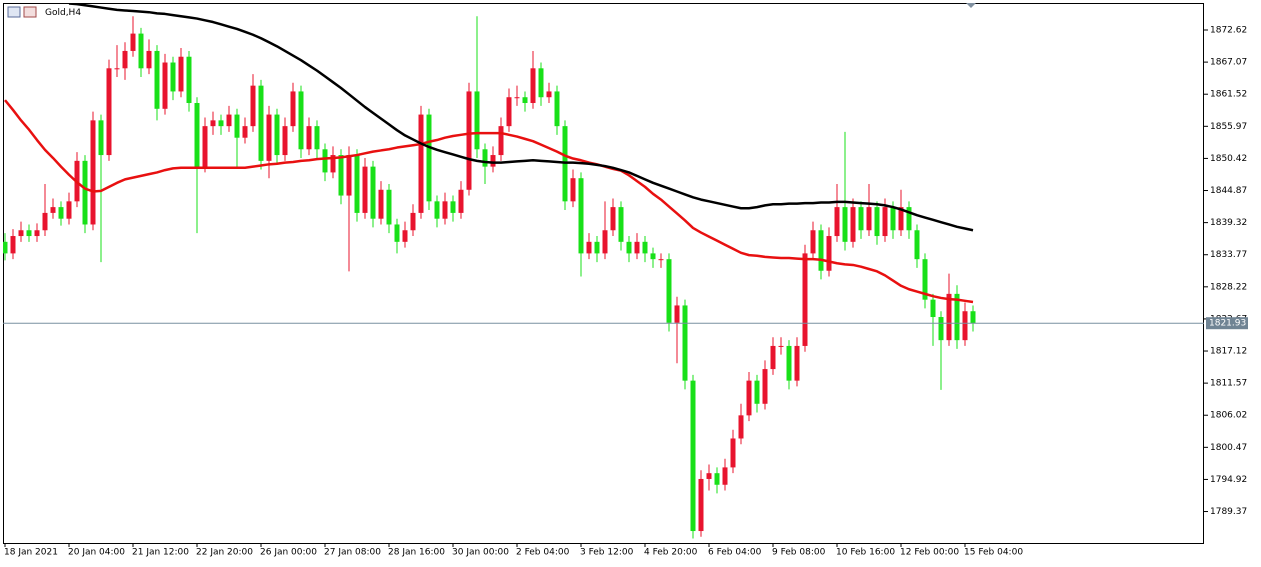  Describe the element at coordinates (735, 553) in the screenshot. I see `x-tick-label: 6 Feb 04:00` at that location.